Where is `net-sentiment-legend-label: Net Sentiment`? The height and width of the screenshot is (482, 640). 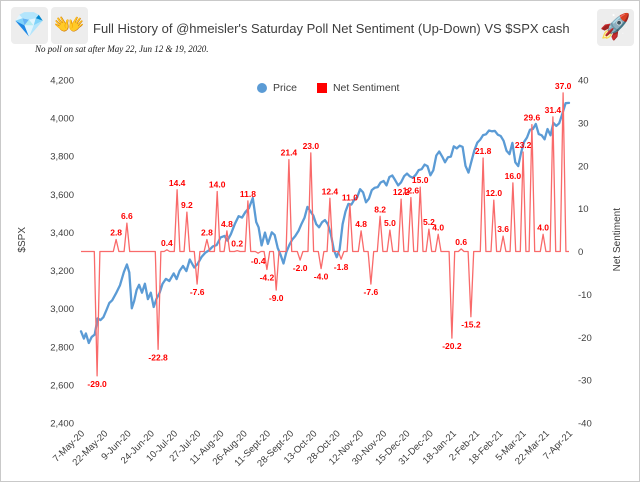 net-sentiment-legend-label: Net Sentiment is located at coordinates (366, 88).